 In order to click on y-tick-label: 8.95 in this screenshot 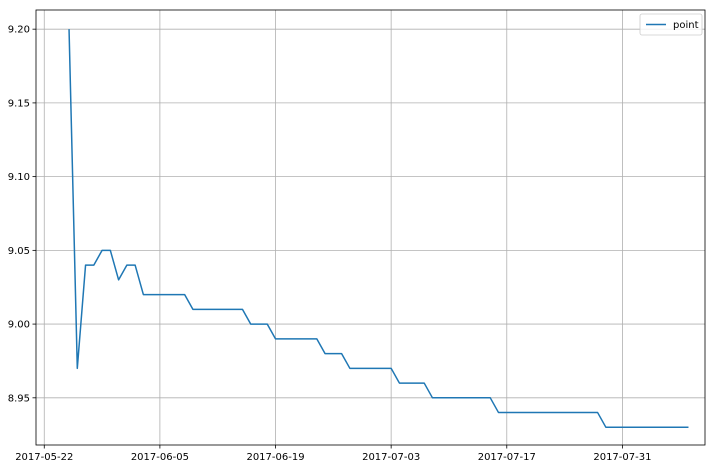, I will do `click(19, 398)`.